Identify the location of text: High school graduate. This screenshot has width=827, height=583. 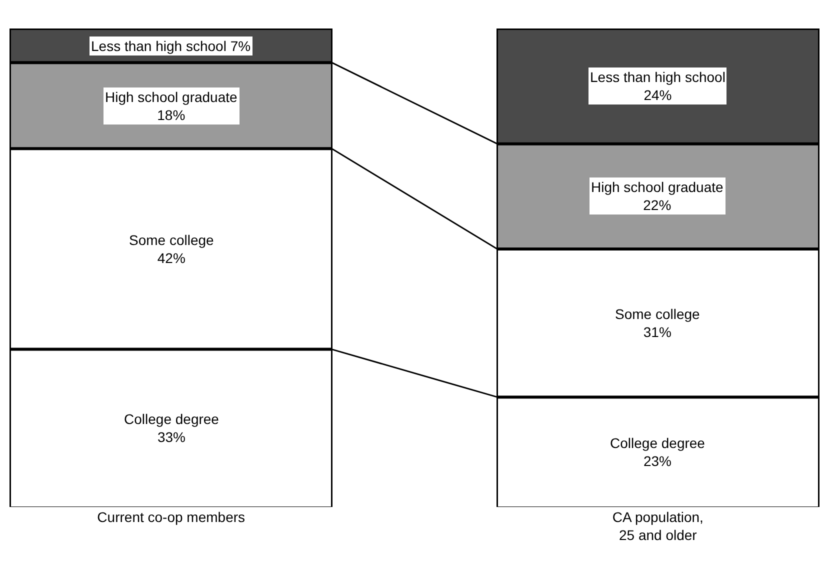
(657, 187).